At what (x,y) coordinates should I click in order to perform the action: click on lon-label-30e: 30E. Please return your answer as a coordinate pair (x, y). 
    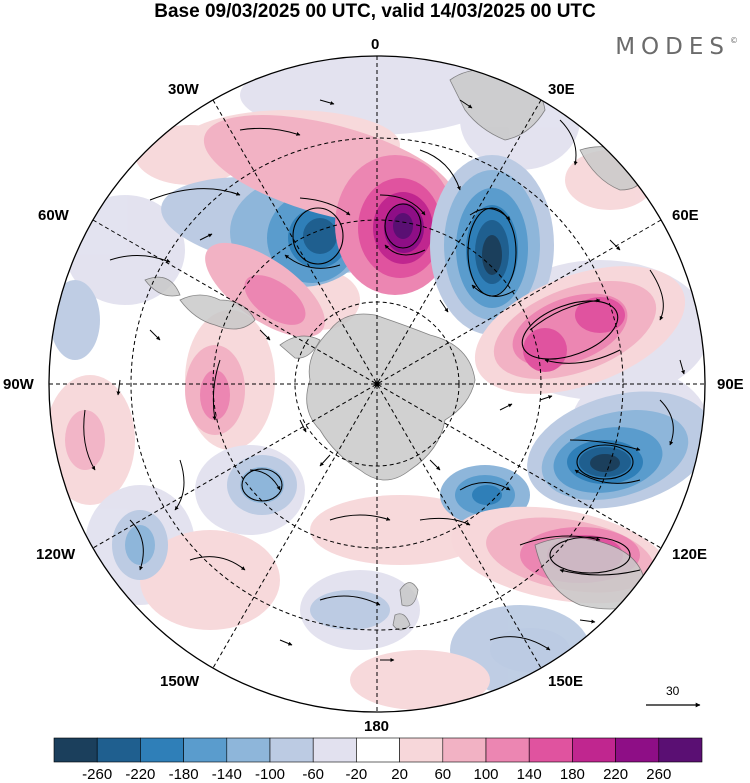
    Looking at the image, I should click on (561, 89).